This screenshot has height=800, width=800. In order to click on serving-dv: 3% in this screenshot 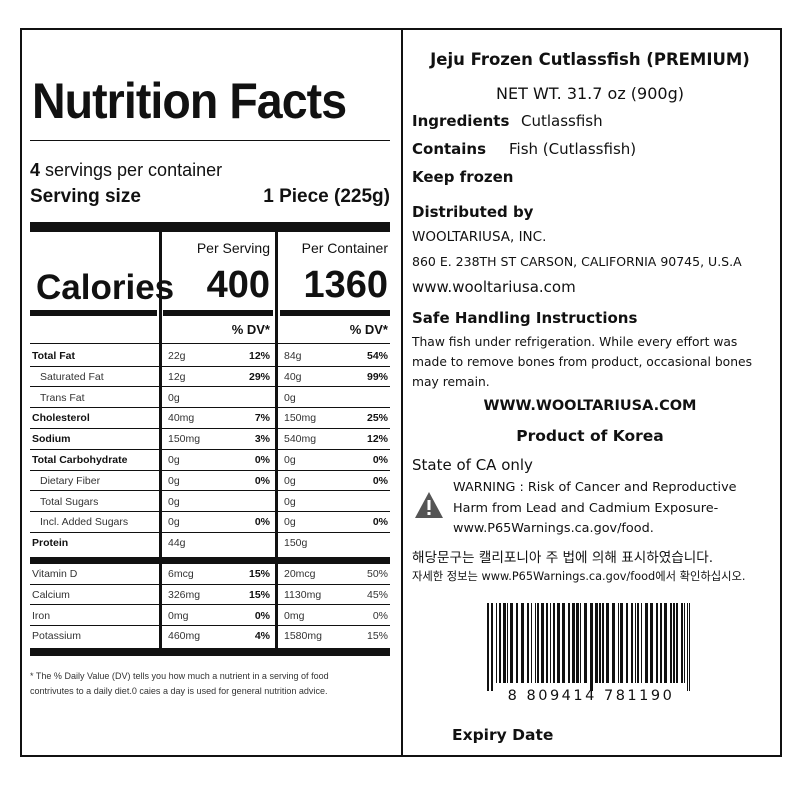, I will do `click(262, 439)`.